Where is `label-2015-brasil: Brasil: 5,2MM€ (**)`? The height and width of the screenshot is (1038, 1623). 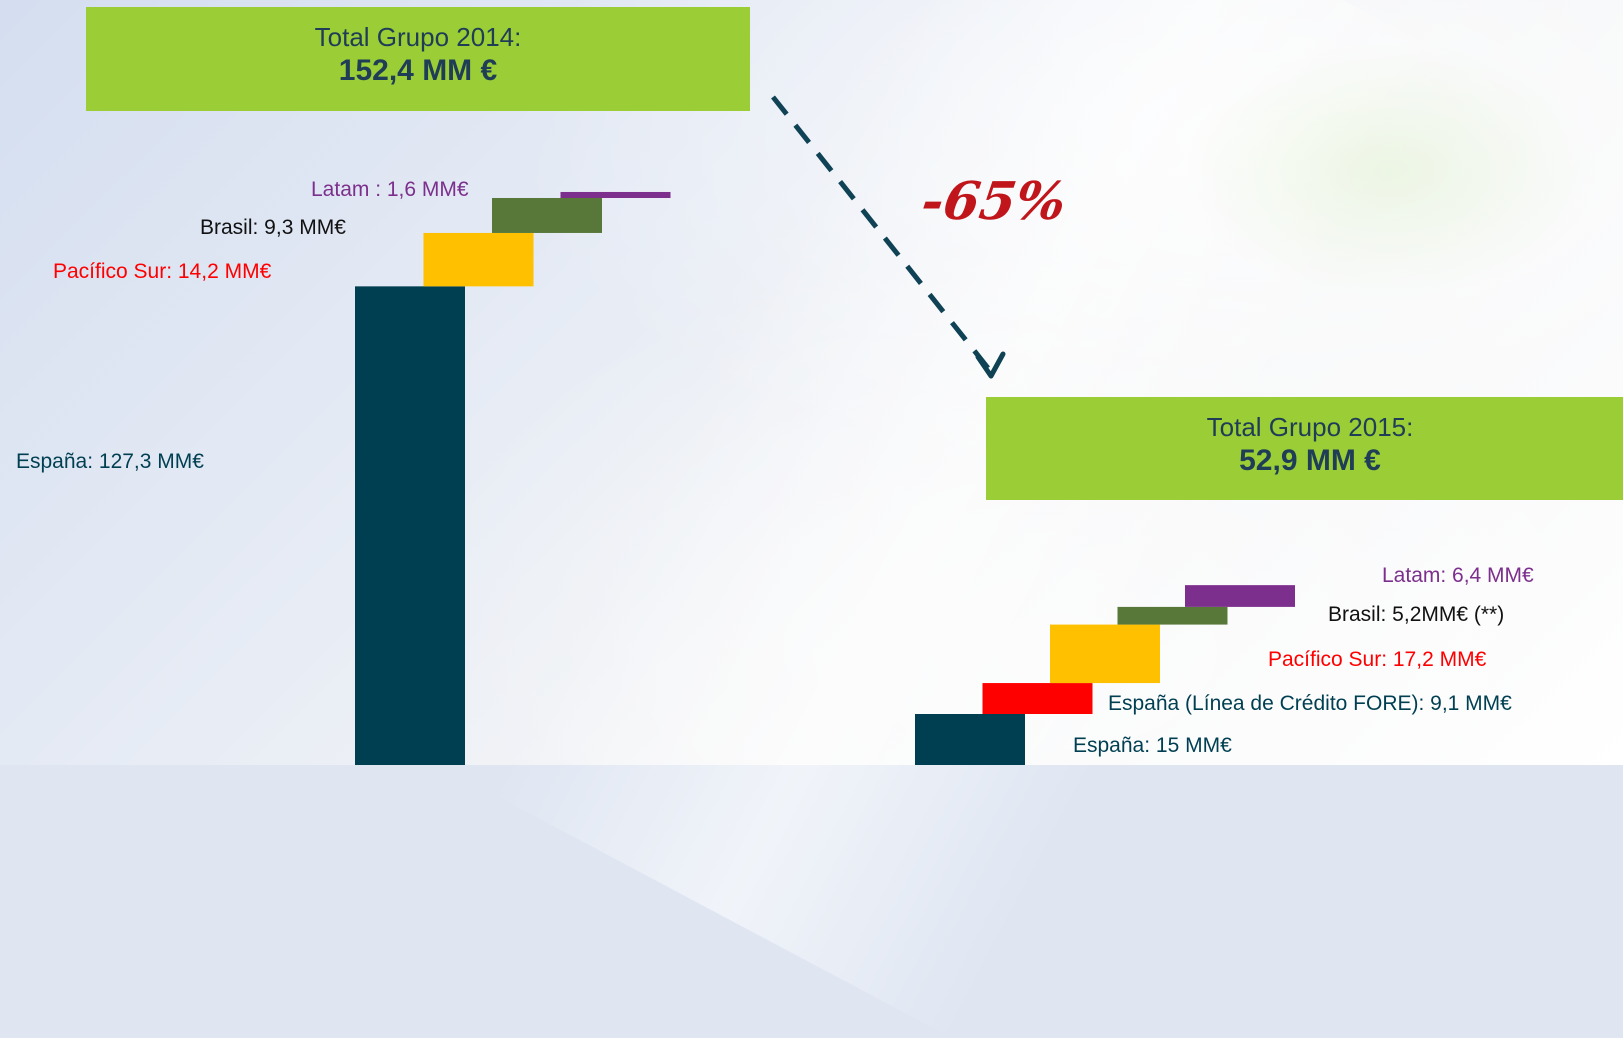
label-2015-brasil: Brasil: 5,2MM€ (**) is located at coordinates (1416, 614).